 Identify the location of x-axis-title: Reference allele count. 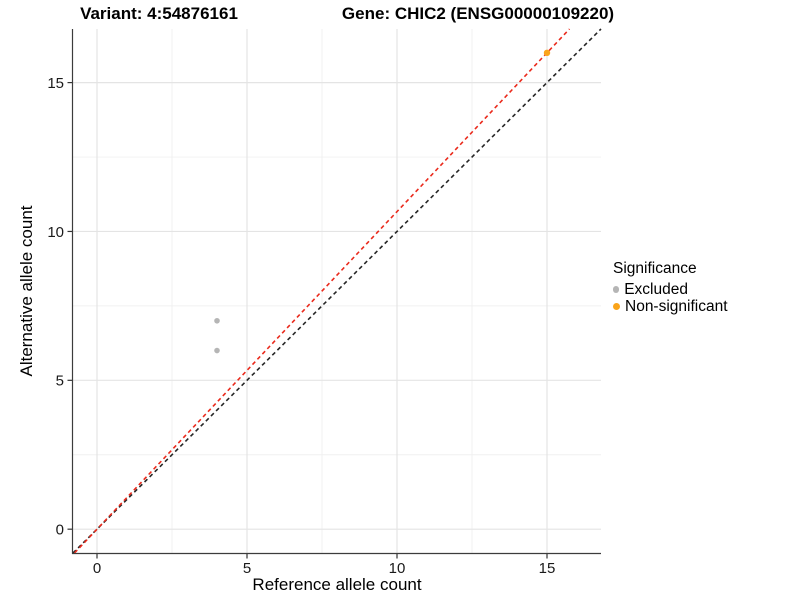
(337, 584).